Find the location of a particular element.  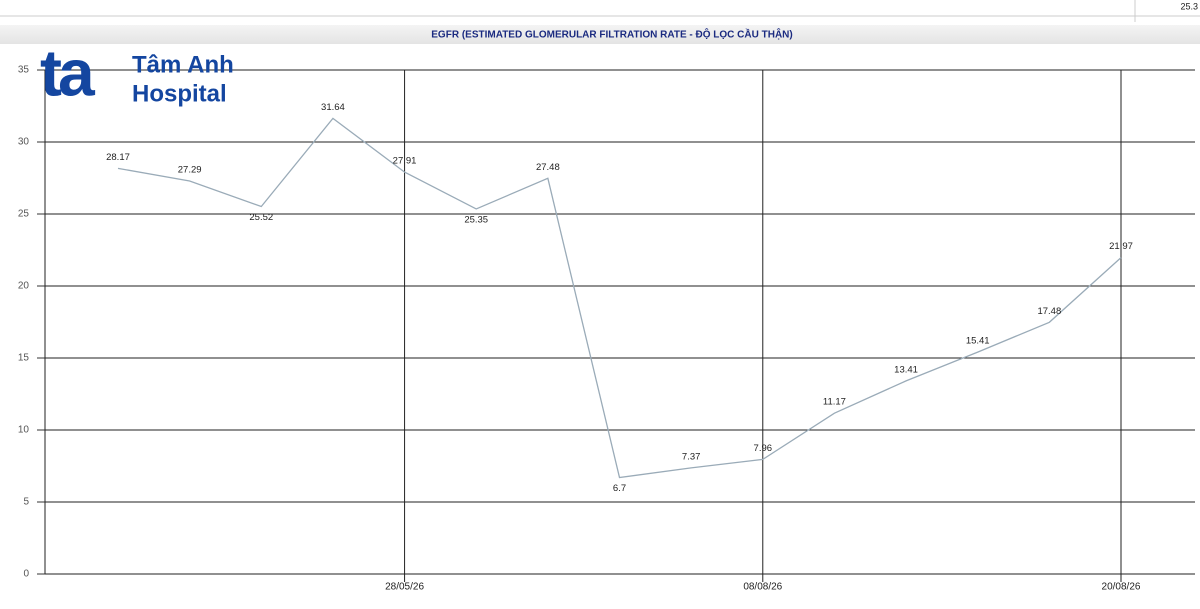

y-tick-label: 0 is located at coordinates (26, 574).